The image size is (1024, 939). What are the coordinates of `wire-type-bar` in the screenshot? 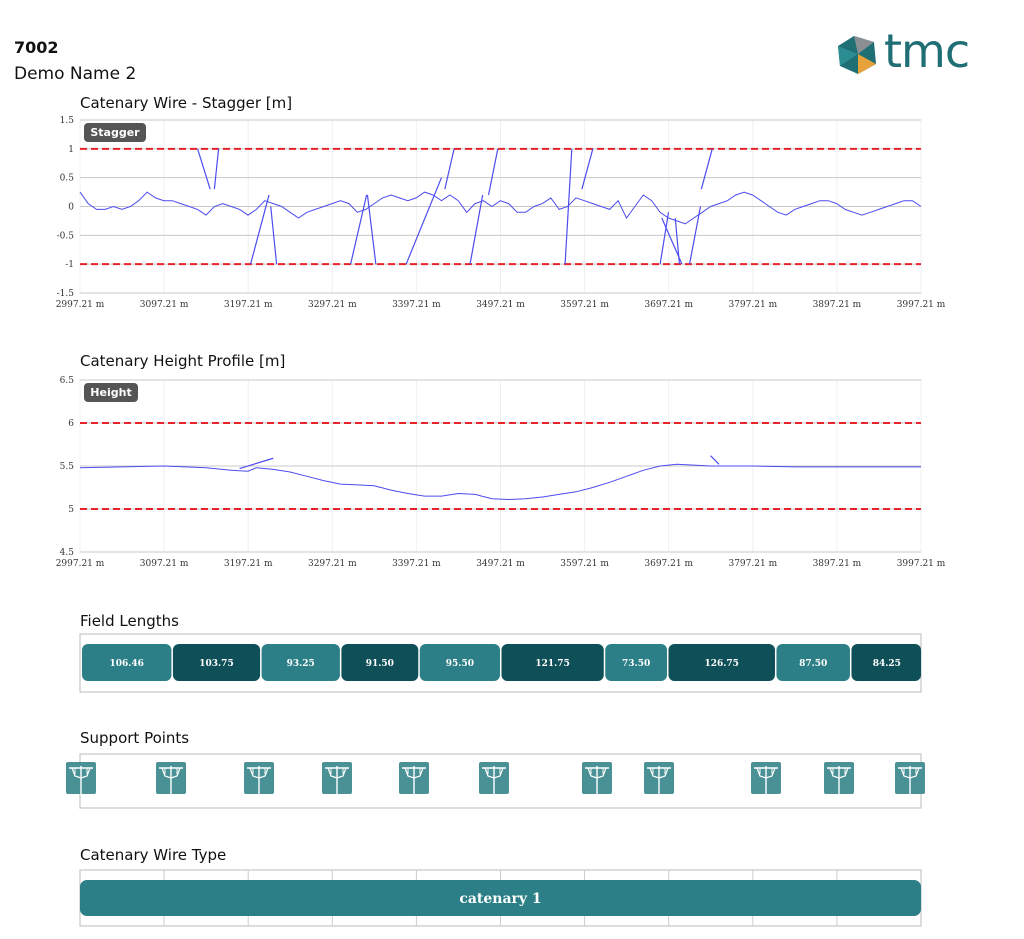 It's located at (500, 898).